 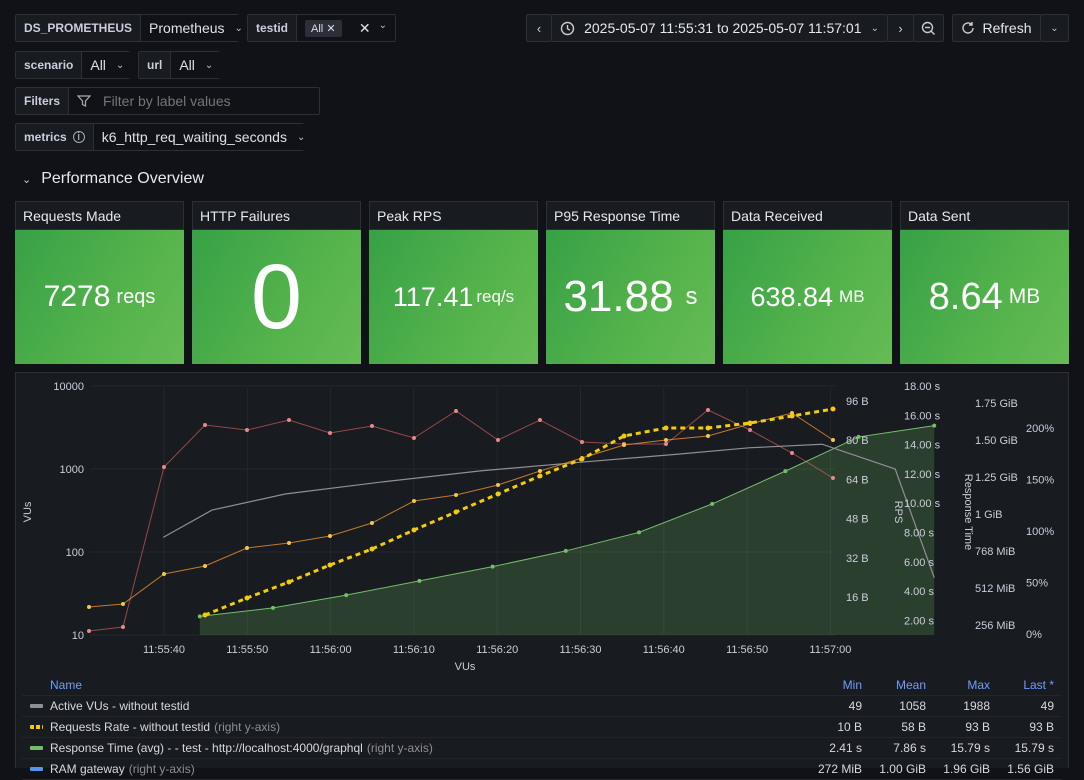 What do you see at coordinates (77, 296) in the screenshot?
I see `stat-number: 7278` at bounding box center [77, 296].